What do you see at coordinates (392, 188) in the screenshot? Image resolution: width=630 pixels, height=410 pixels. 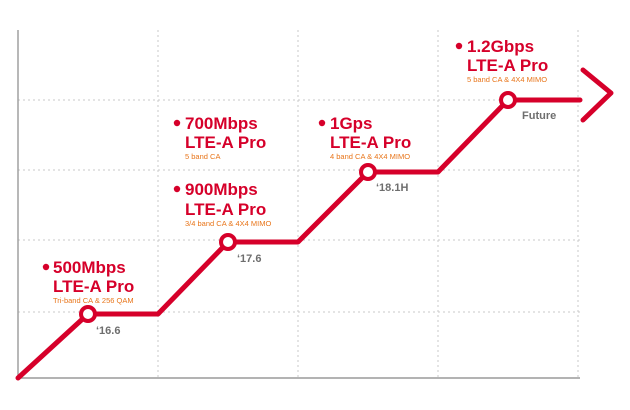 I see `milestone-time: ‘18.1H` at bounding box center [392, 188].